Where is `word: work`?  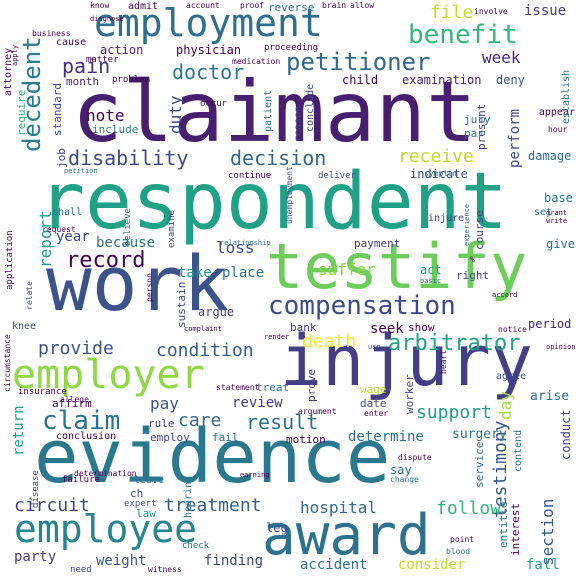 word: work is located at coordinates (138, 283).